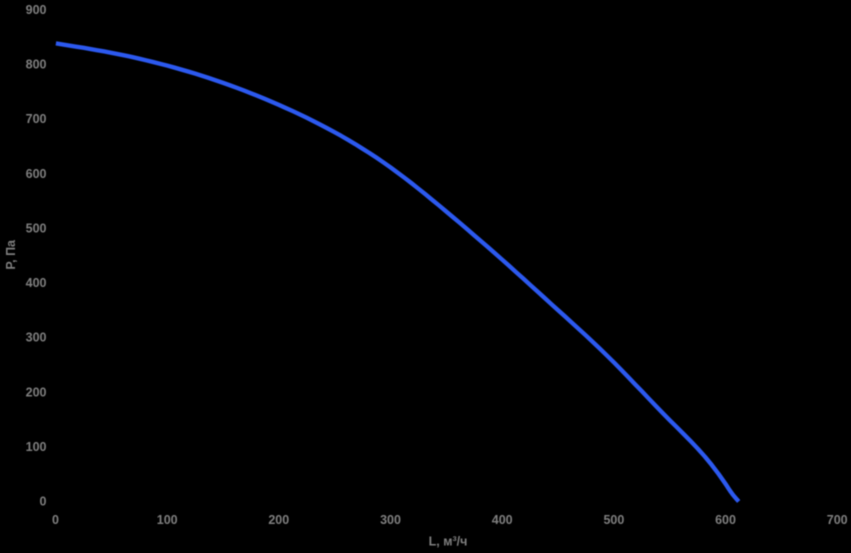 The height and width of the screenshot is (553, 851). What do you see at coordinates (36, 10) in the screenshot?
I see `svg-text: 900` at bounding box center [36, 10].